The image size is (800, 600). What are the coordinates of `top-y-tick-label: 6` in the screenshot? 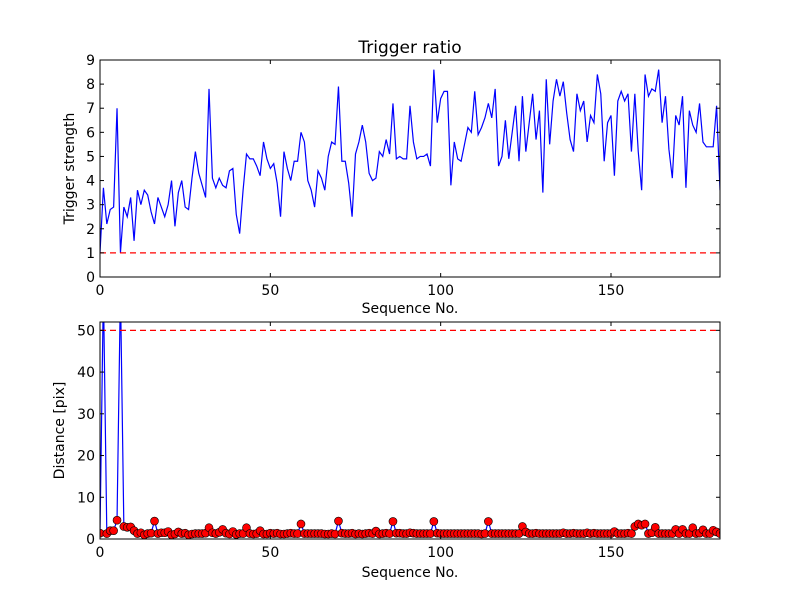 It's located at (90, 133).